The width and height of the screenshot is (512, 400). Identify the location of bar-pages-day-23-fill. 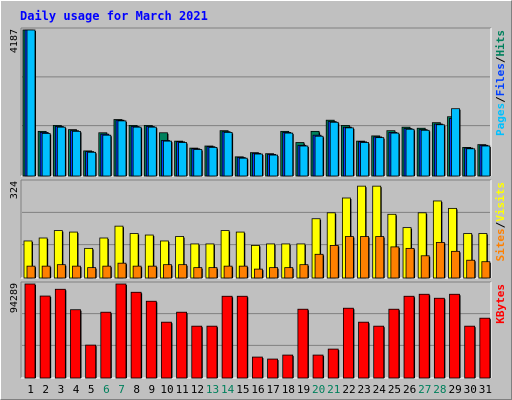
(364, 159).